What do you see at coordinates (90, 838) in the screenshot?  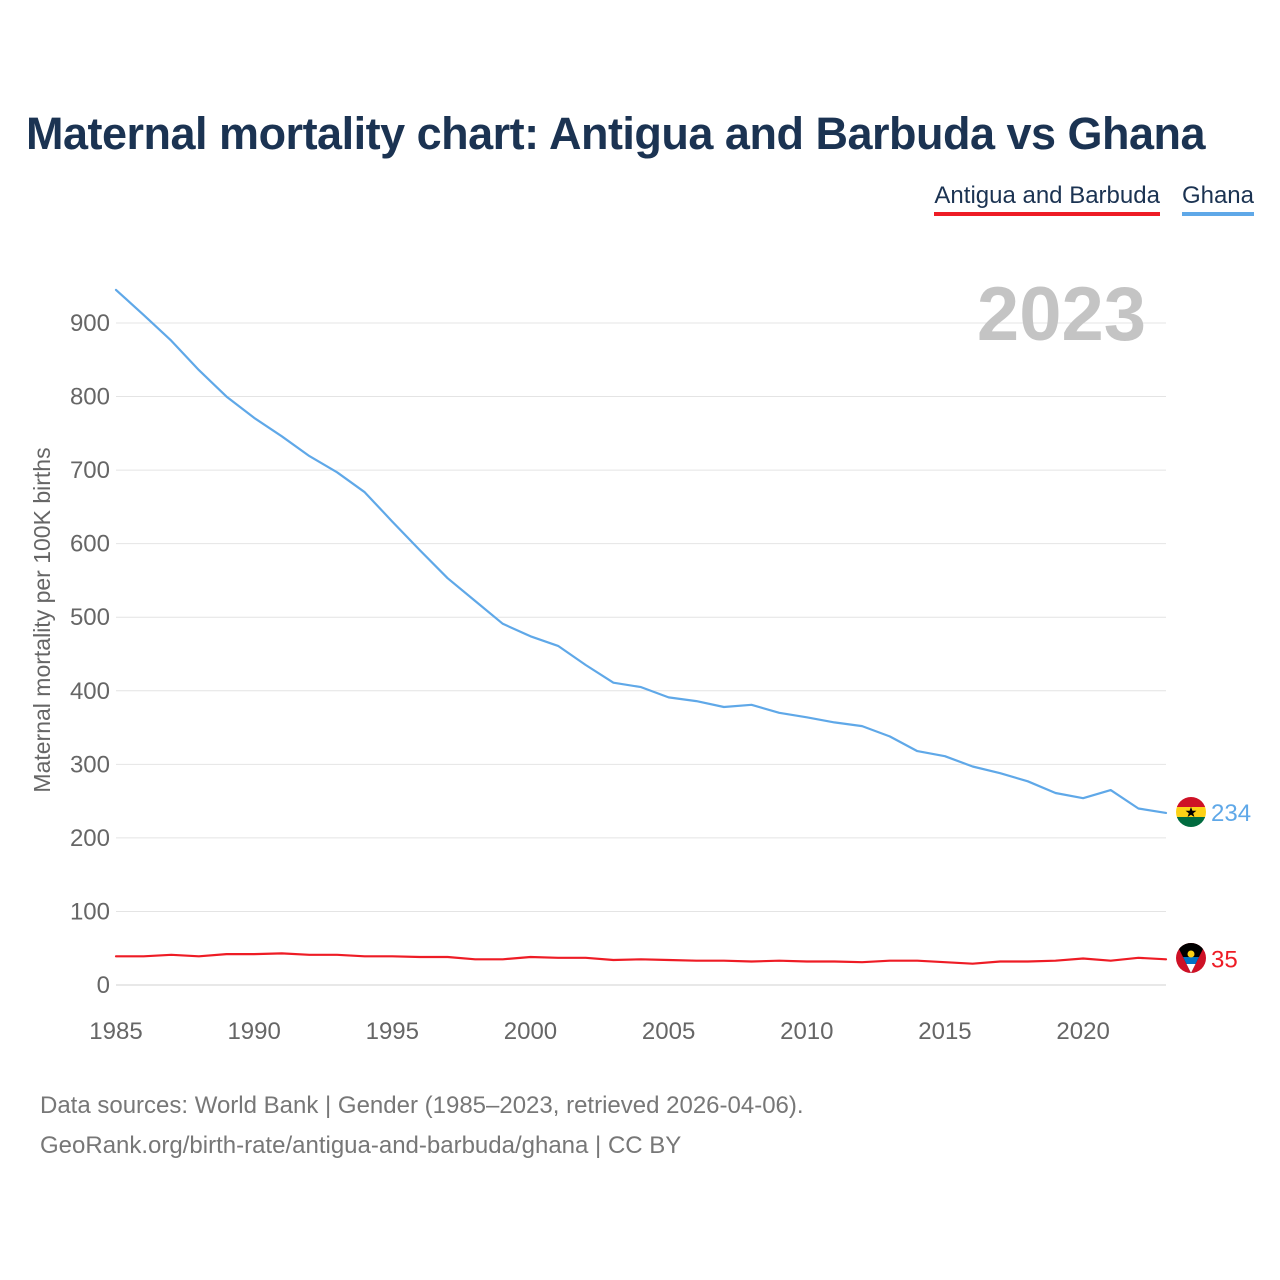 I see `y-tick-label: 200` at bounding box center [90, 838].